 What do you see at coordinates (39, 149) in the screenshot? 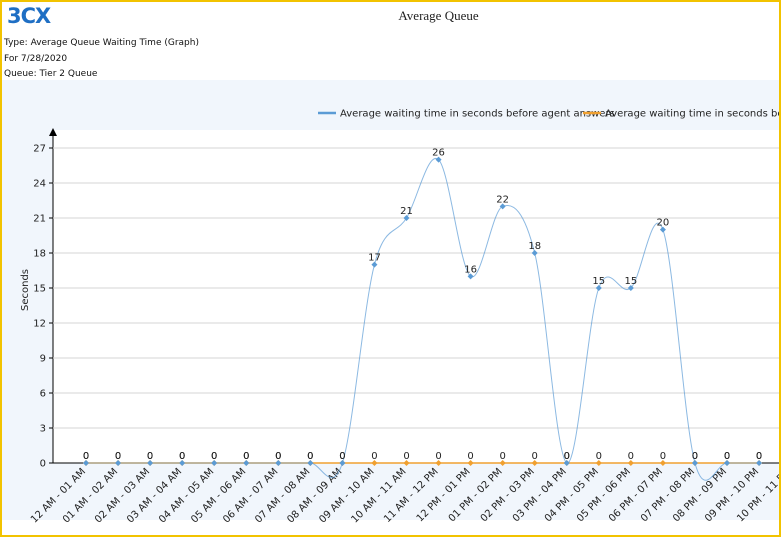
I see `y-tick-label: 27` at bounding box center [39, 149].